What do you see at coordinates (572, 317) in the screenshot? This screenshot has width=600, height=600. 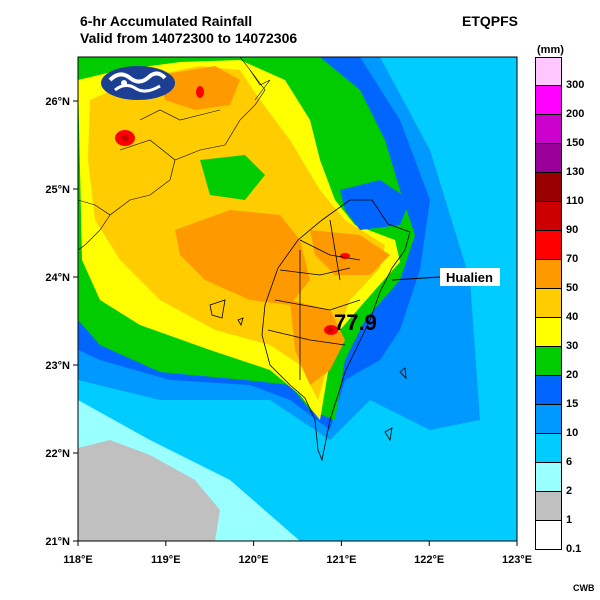 I see `legend-label: 40` at bounding box center [572, 317].